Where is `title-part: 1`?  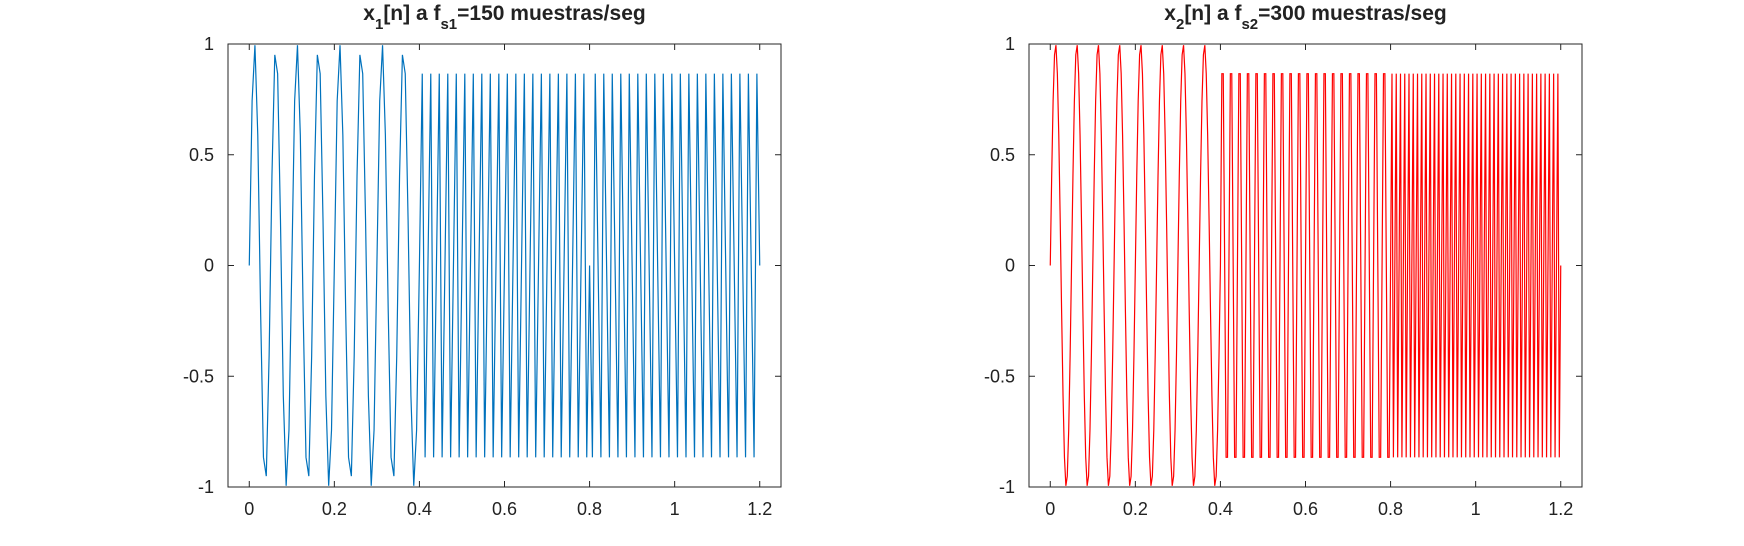 title-part: 1 is located at coordinates (379, 24).